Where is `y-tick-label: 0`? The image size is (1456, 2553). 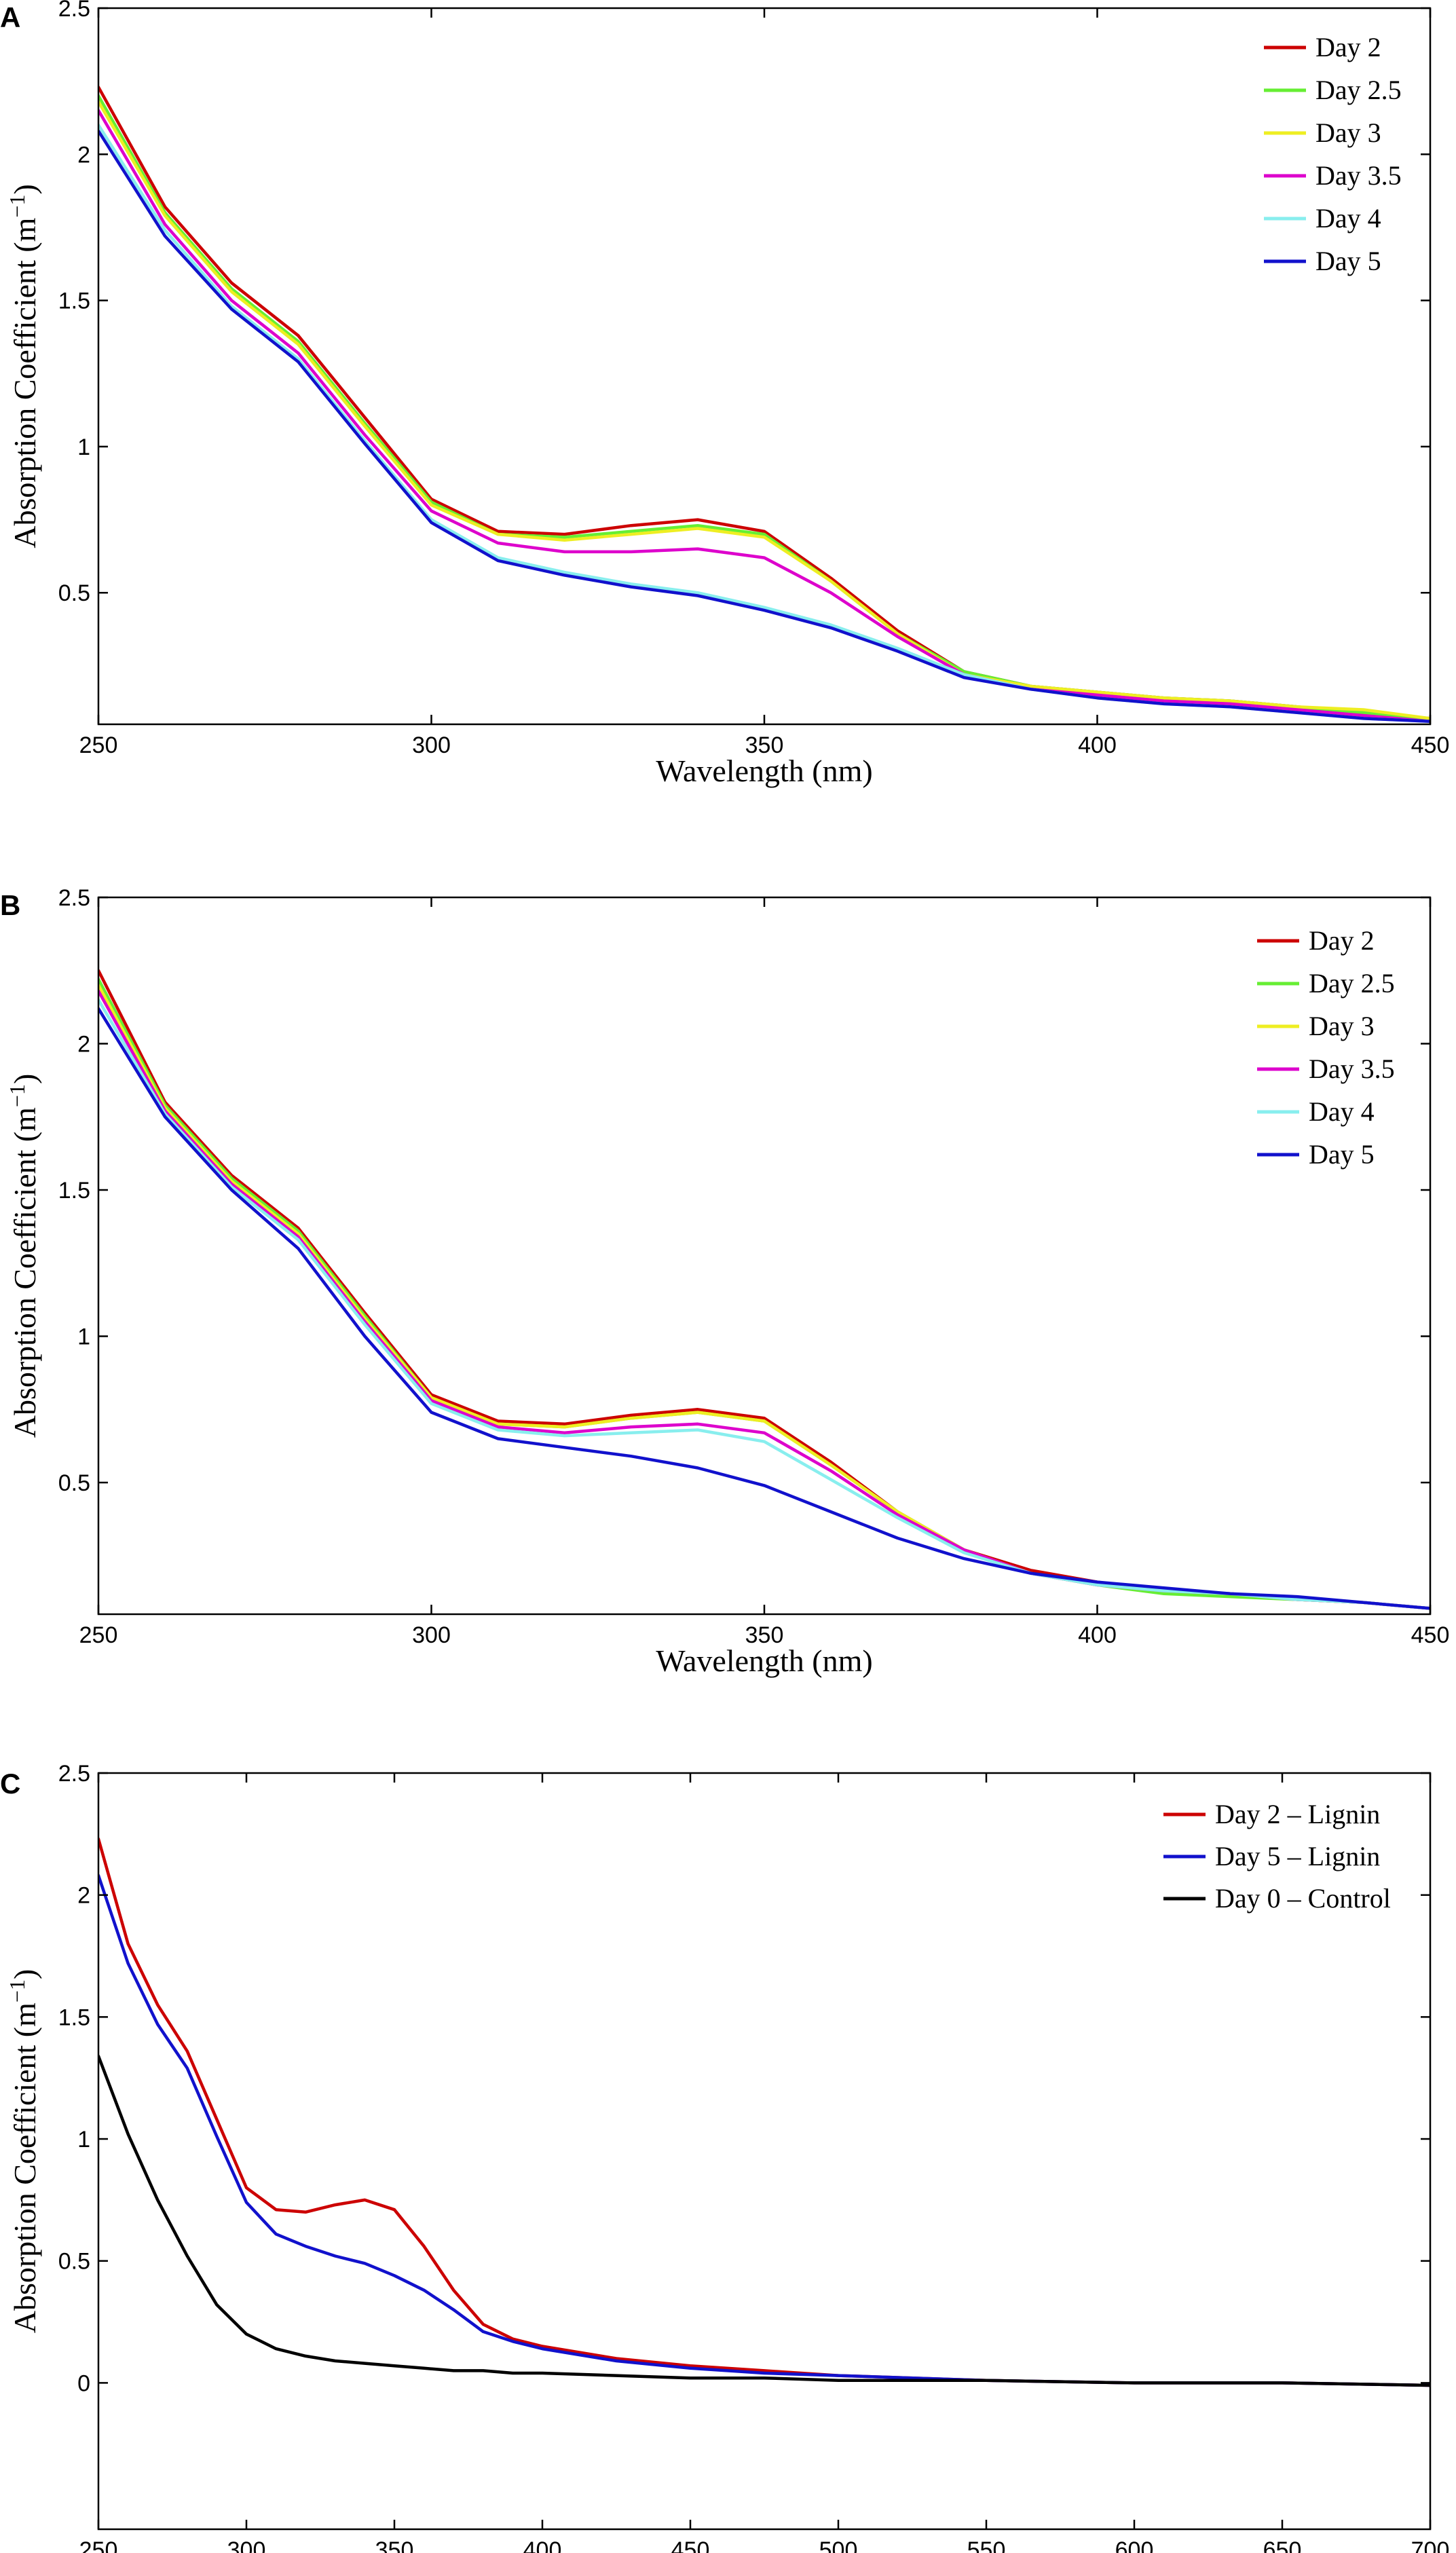
y-tick-label: 0 is located at coordinates (84, 2383).